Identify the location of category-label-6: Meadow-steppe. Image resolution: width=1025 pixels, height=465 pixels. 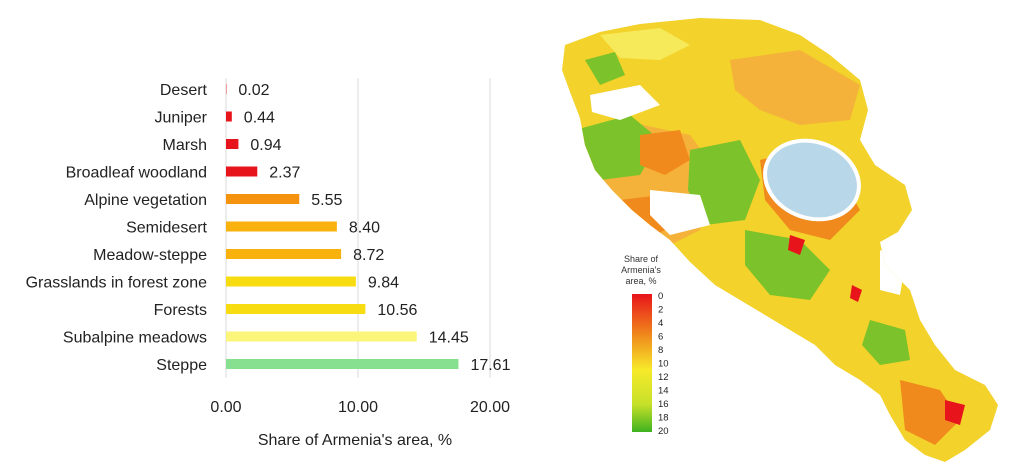
(150, 255).